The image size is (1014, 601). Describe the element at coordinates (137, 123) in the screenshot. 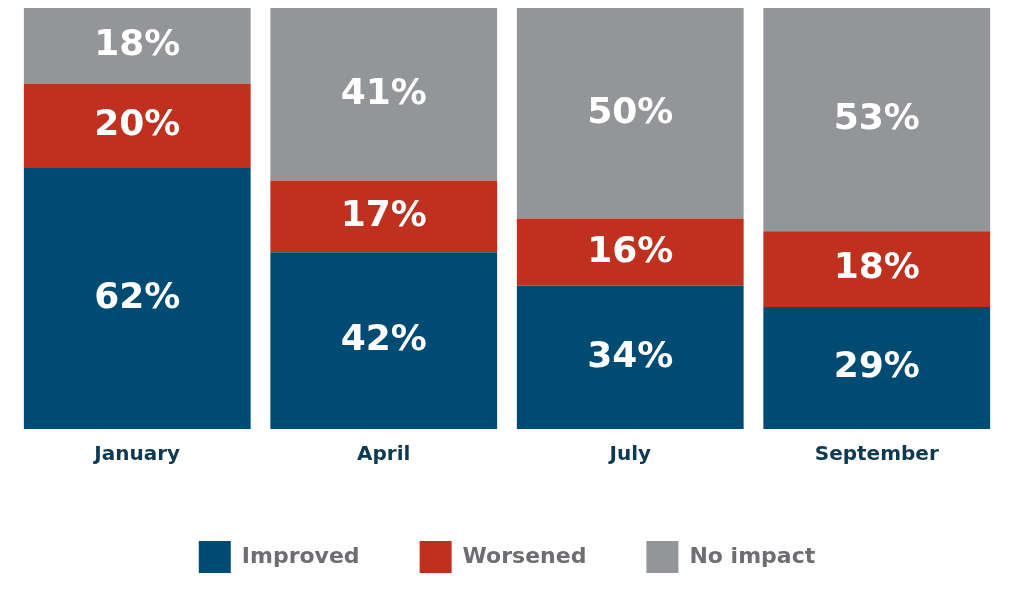

I see `data-label: 20%` at that location.